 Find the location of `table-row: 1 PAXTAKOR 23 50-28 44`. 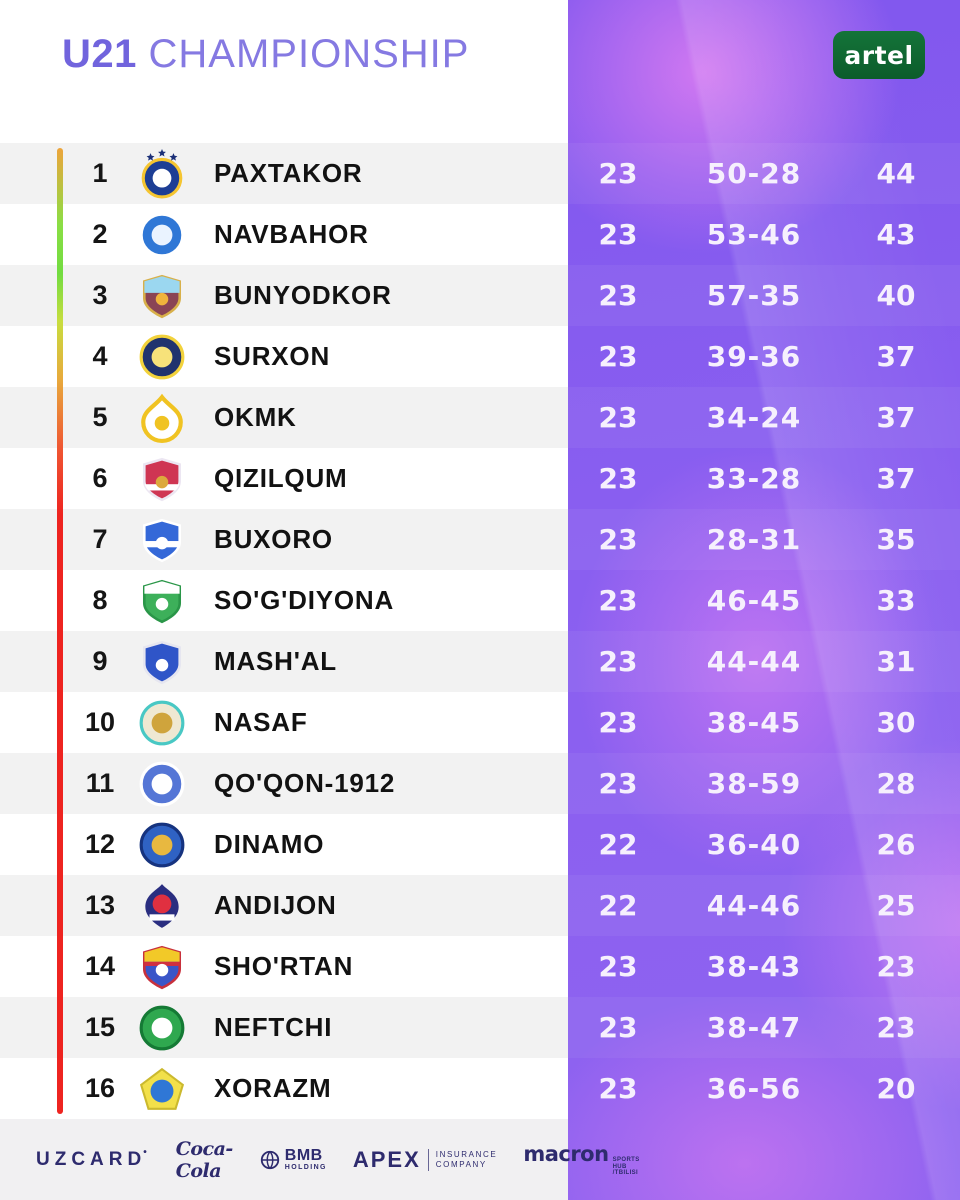

table-row: 1 PAXTAKOR 23 50-28 44 is located at coordinates (480, 173).